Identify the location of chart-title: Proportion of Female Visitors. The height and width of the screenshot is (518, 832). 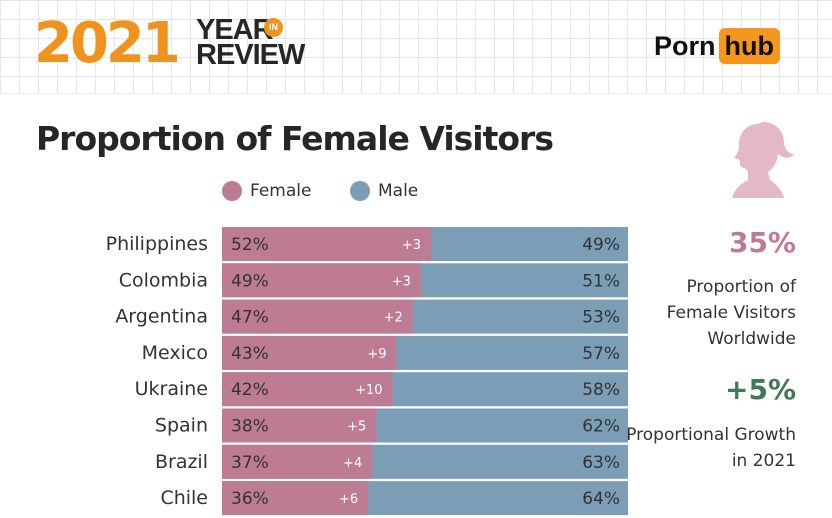
(295, 138).